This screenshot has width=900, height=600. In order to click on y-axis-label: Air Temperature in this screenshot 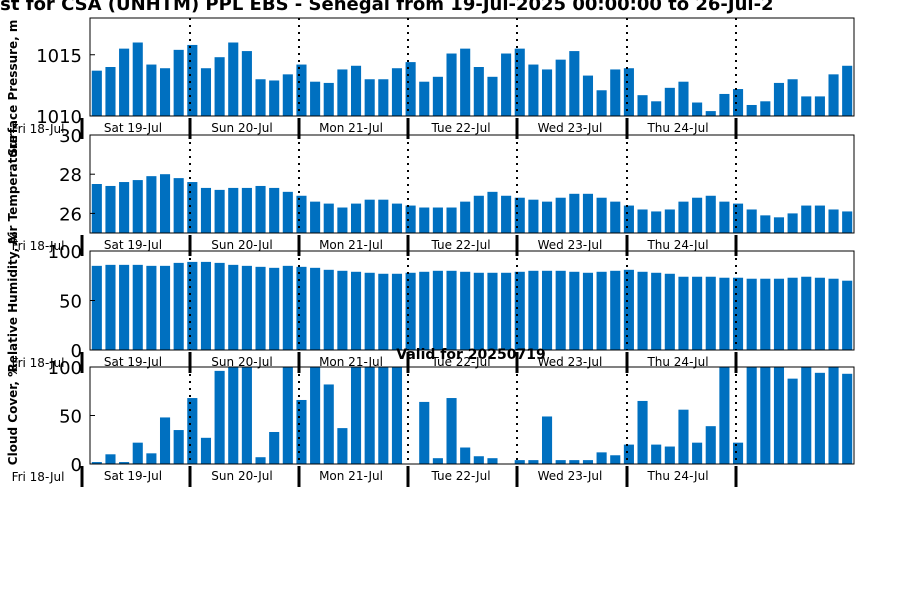, I will do `click(13, 190)`.